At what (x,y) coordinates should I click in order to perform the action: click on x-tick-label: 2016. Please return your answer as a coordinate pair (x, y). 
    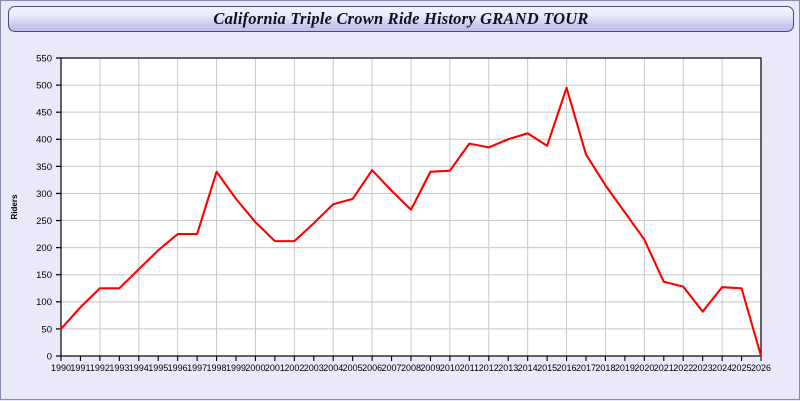
    Looking at the image, I should click on (567, 368).